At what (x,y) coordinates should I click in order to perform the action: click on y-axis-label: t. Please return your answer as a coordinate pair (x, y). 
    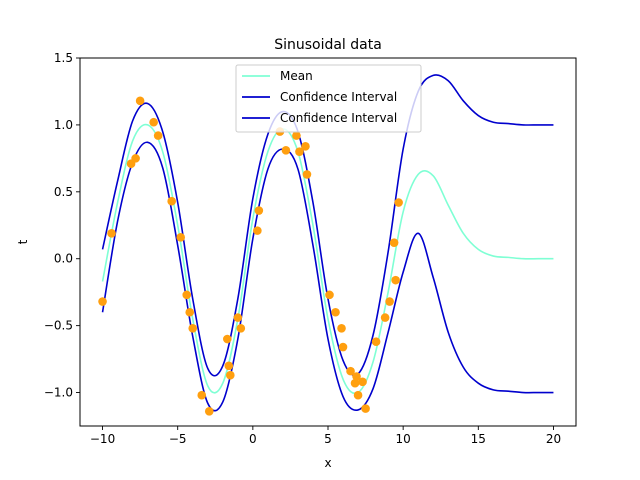
    Looking at the image, I should click on (23, 241).